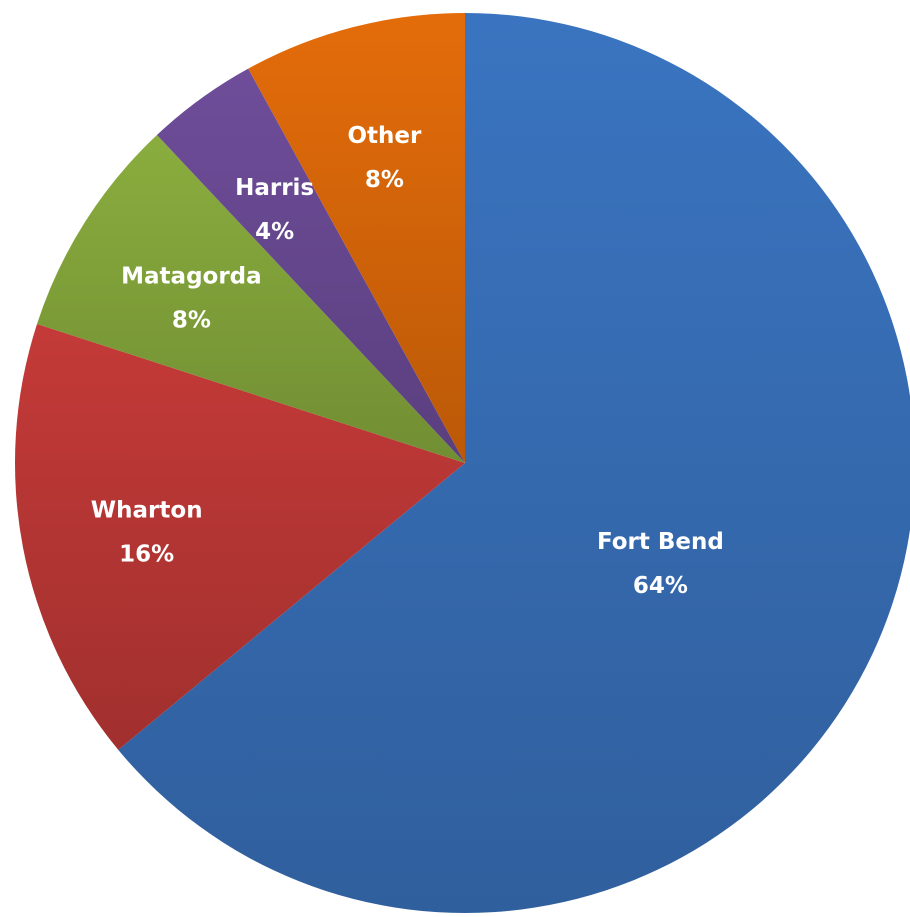 This screenshot has width=910, height=917. What do you see at coordinates (146, 555) in the screenshot?
I see `slice-percent-wharton: 16%` at bounding box center [146, 555].